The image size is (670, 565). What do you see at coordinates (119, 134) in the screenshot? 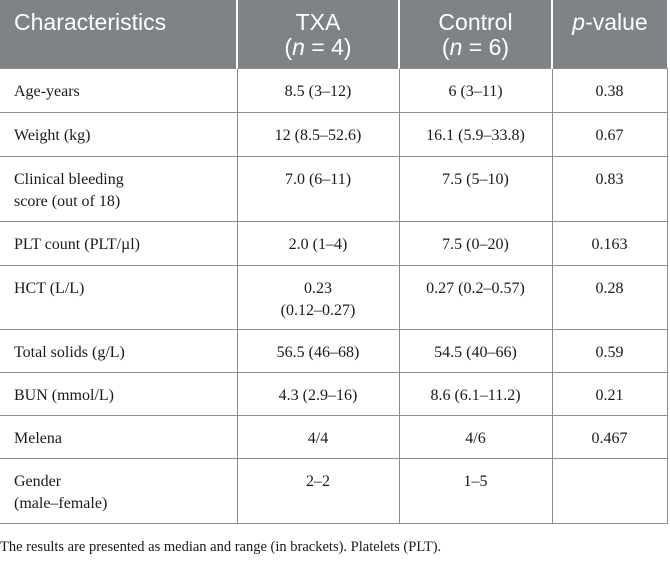
I see `row-label: Weight (kg)` at bounding box center [119, 134].